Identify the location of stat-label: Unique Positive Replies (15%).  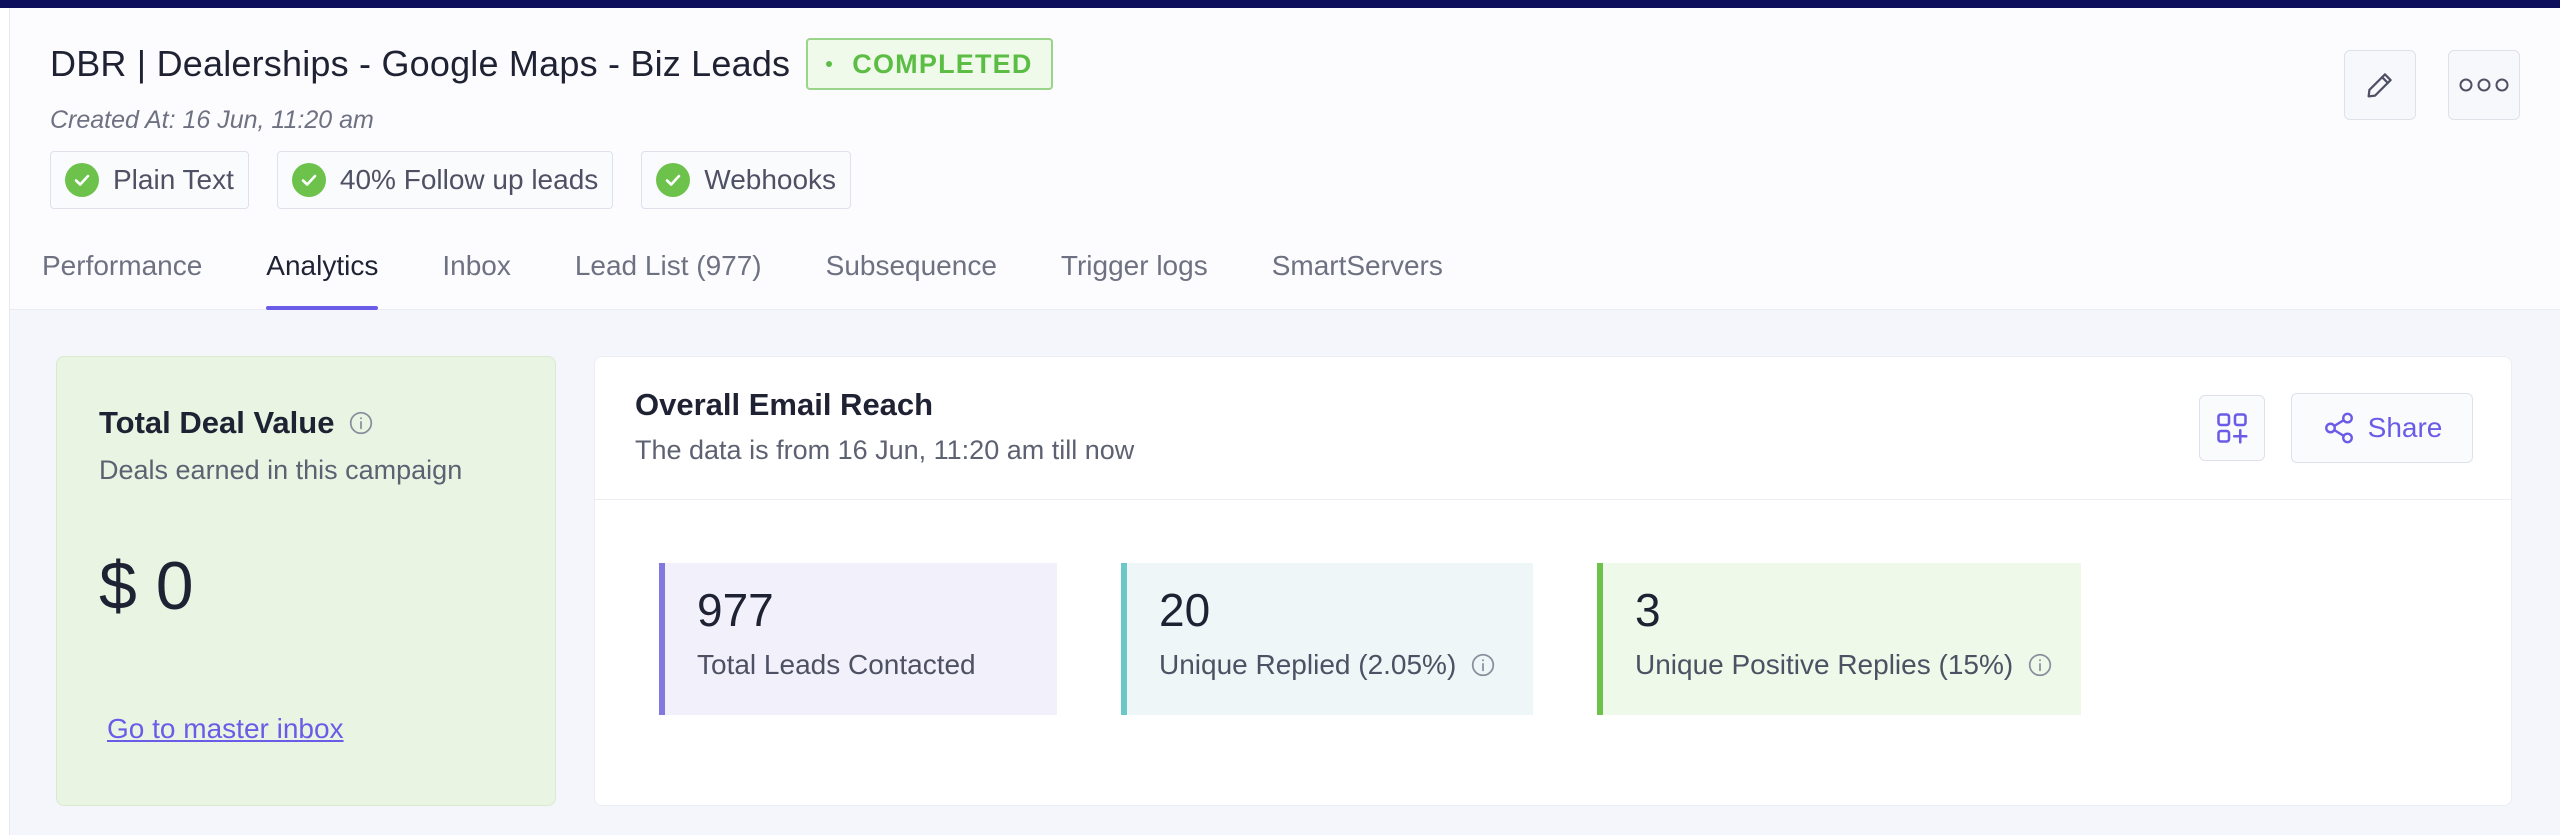
(1844, 665).